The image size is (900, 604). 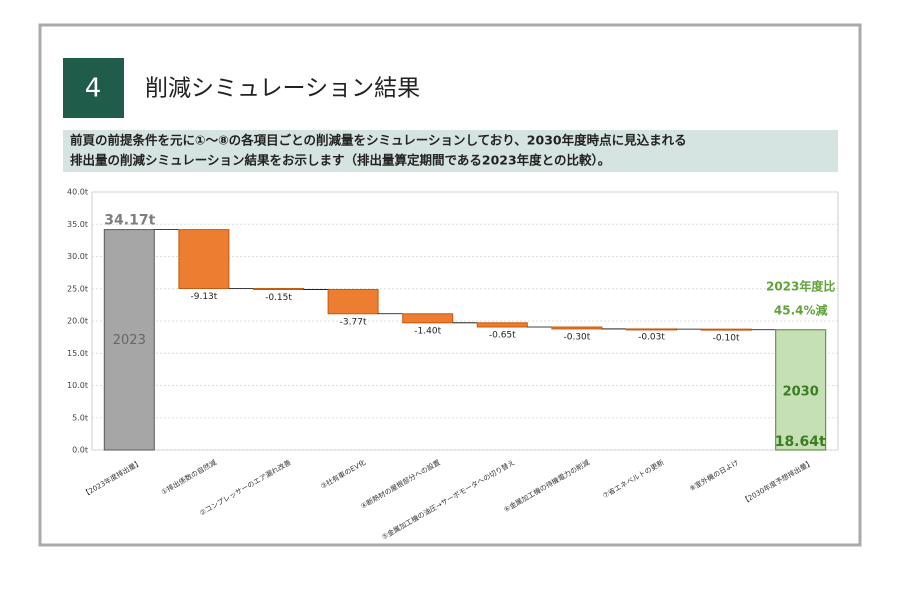 I want to click on number-box, so click(x=93, y=88).